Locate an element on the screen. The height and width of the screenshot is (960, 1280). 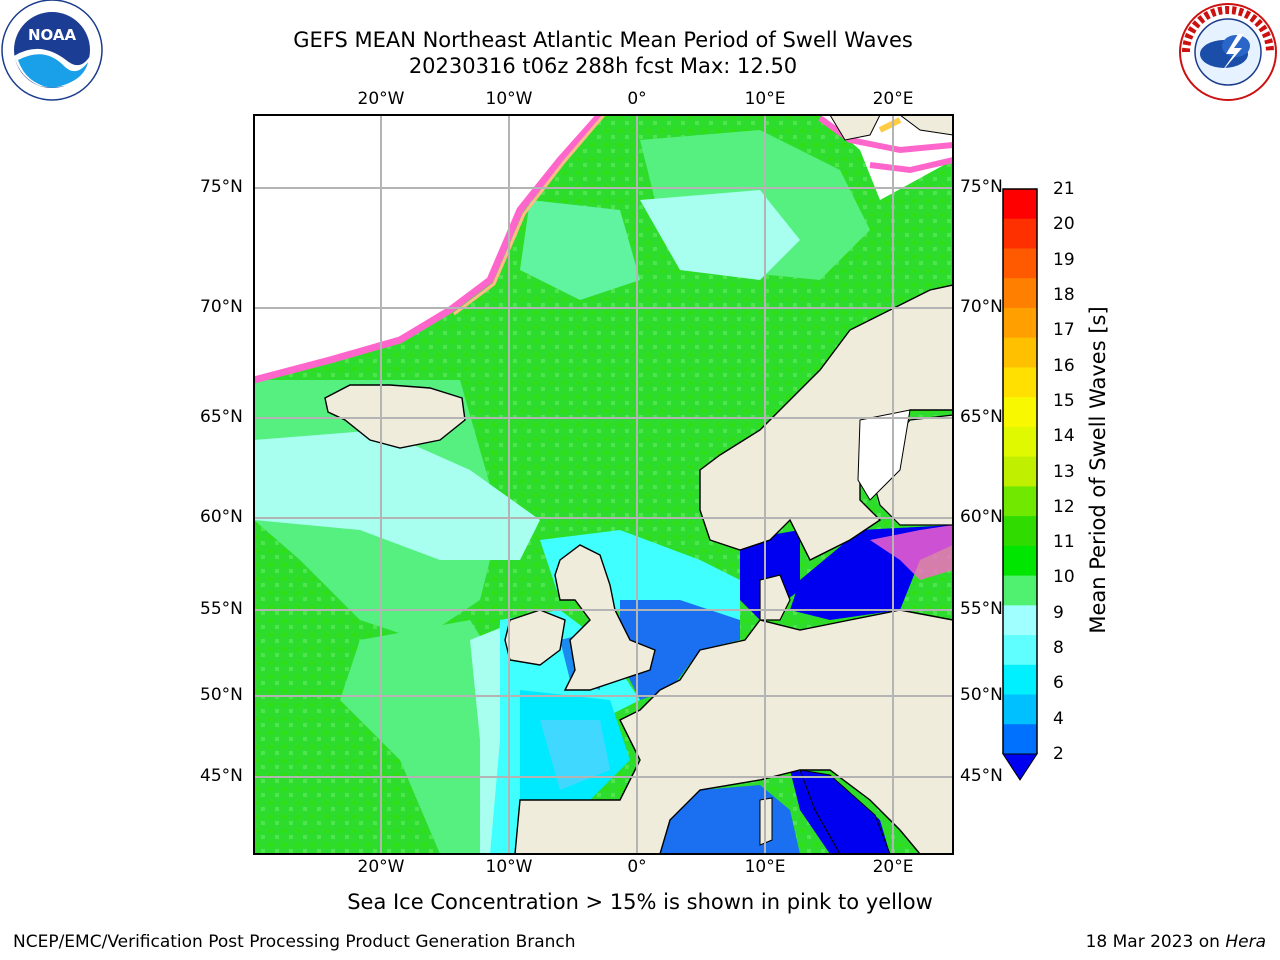
lon-label-bottom: 0° is located at coordinates (637, 867).